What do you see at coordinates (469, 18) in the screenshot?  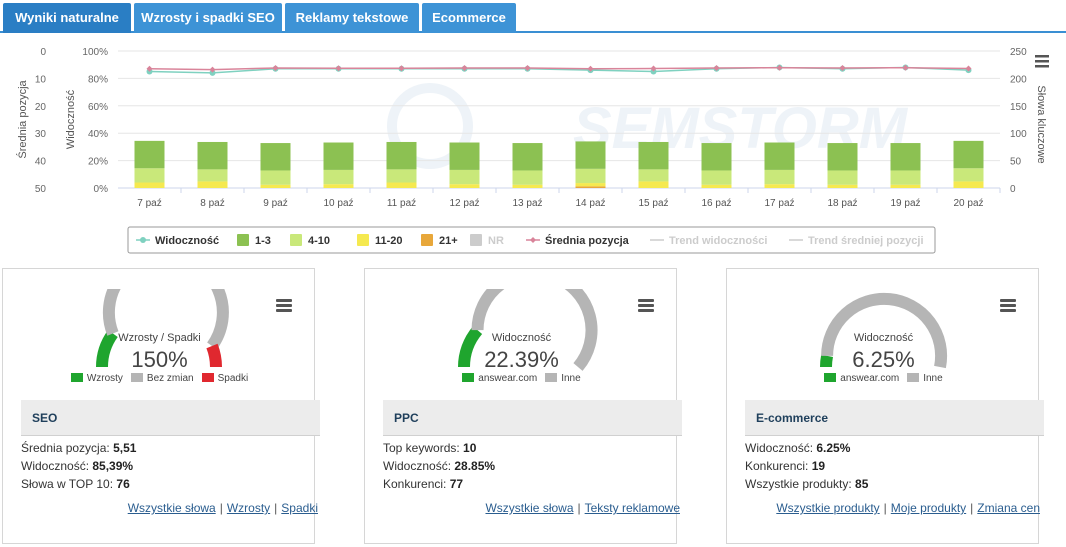 I see `tab-ecommerce: Ecommerce` at bounding box center [469, 18].